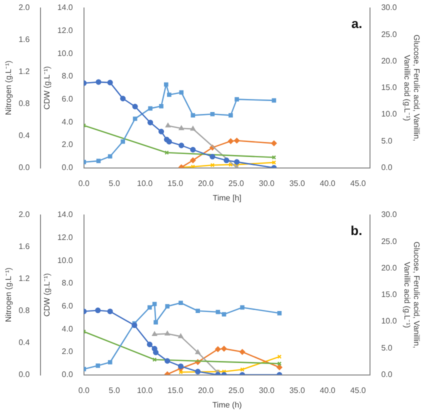 The image size is (427, 415). I want to click on annotation: a., so click(356, 24).